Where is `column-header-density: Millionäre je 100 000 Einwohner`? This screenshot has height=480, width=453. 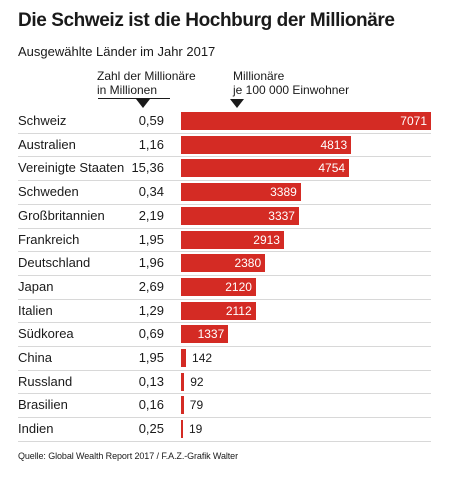 column-header-density: Millionäre je 100 000 Einwohner is located at coordinates (291, 83).